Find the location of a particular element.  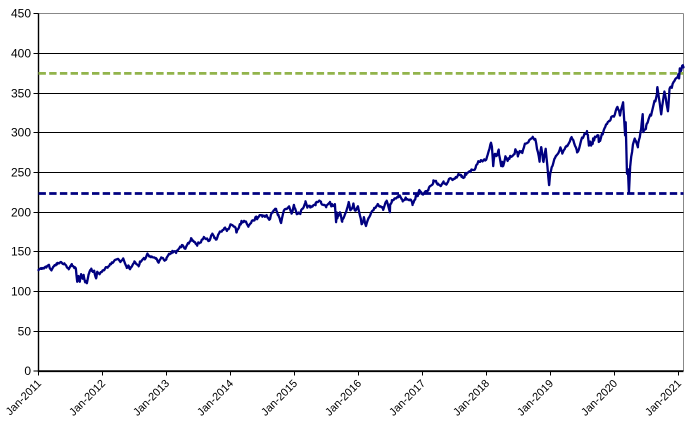

svg-text: 400 is located at coordinates (21, 53).